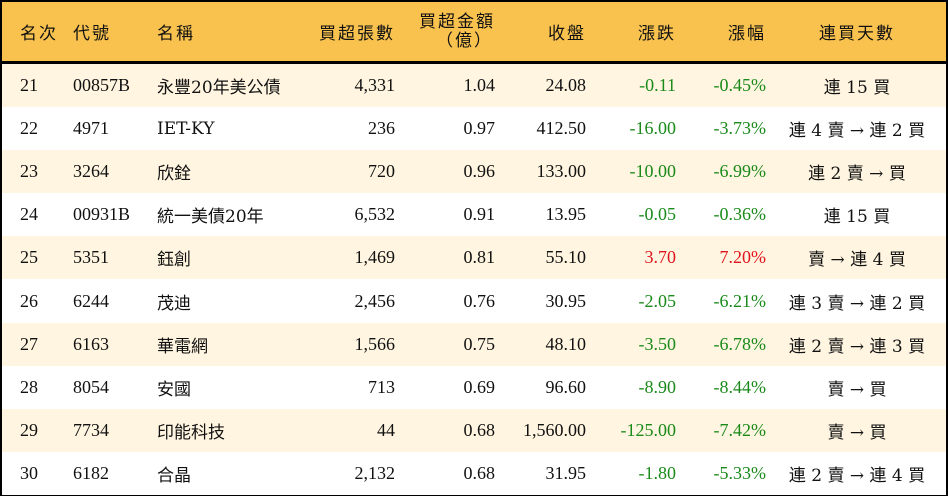 The width and height of the screenshot is (948, 496). Describe the element at coordinates (464, 40) in the screenshot. I see `header-net-buy-amount-line2: （億）` at that location.